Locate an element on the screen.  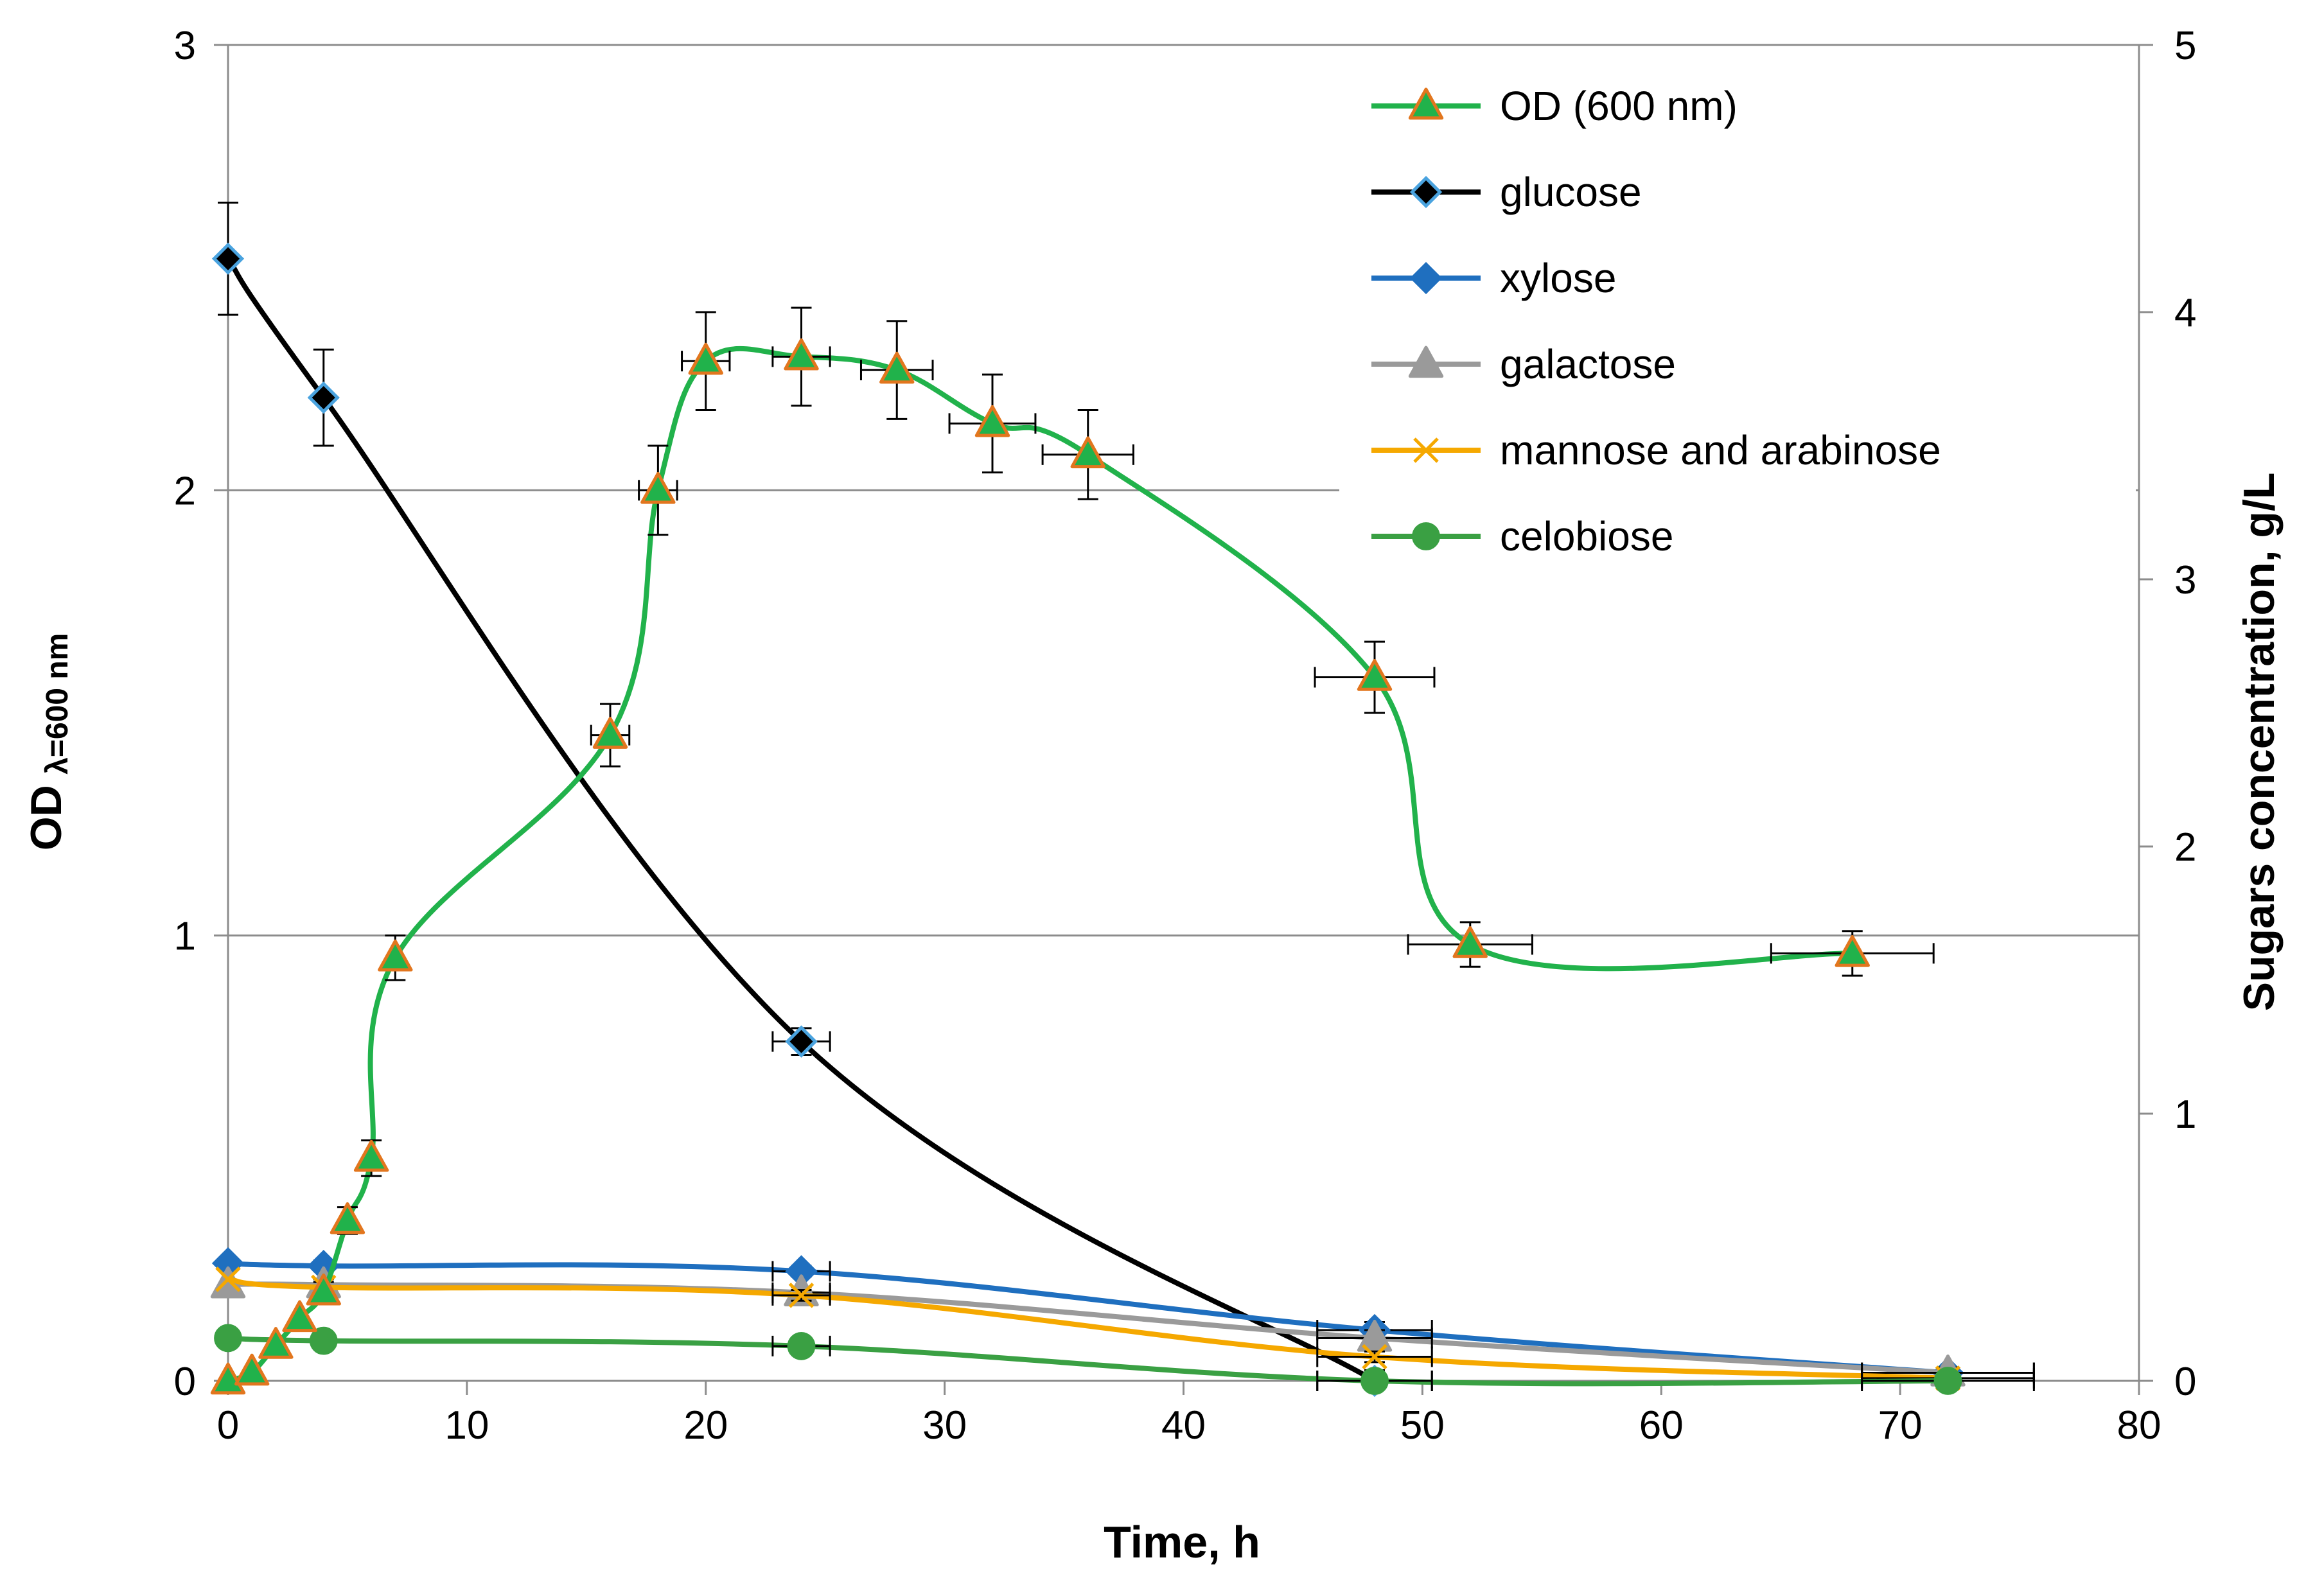
left-y-axis-label: OD λ=600 nm is located at coordinates (48, 742).